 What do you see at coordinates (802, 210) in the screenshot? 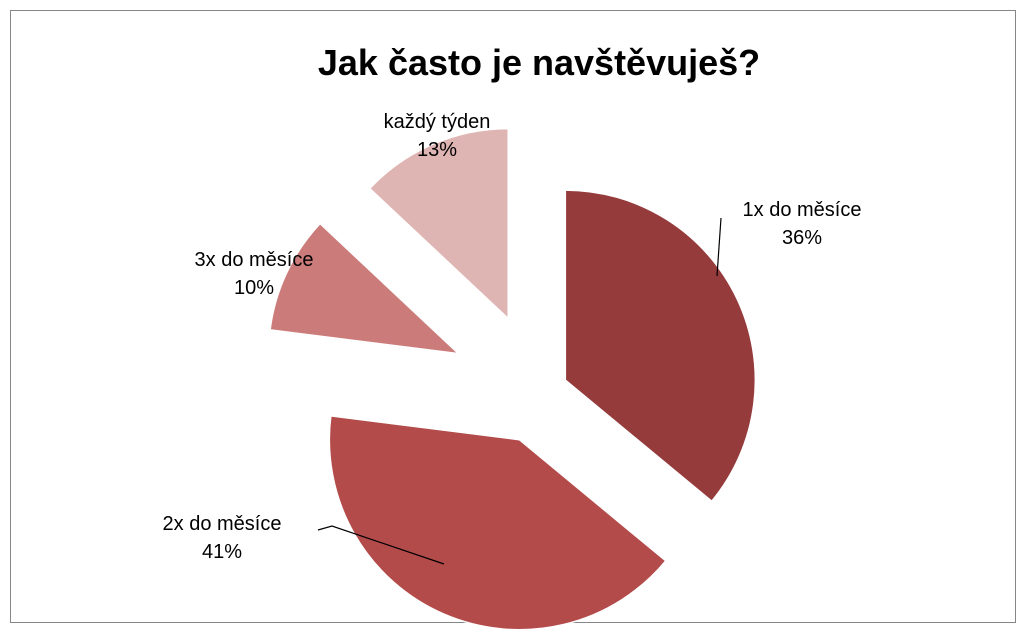
I see `slice-label-category: 1x do měsíce` at bounding box center [802, 210].